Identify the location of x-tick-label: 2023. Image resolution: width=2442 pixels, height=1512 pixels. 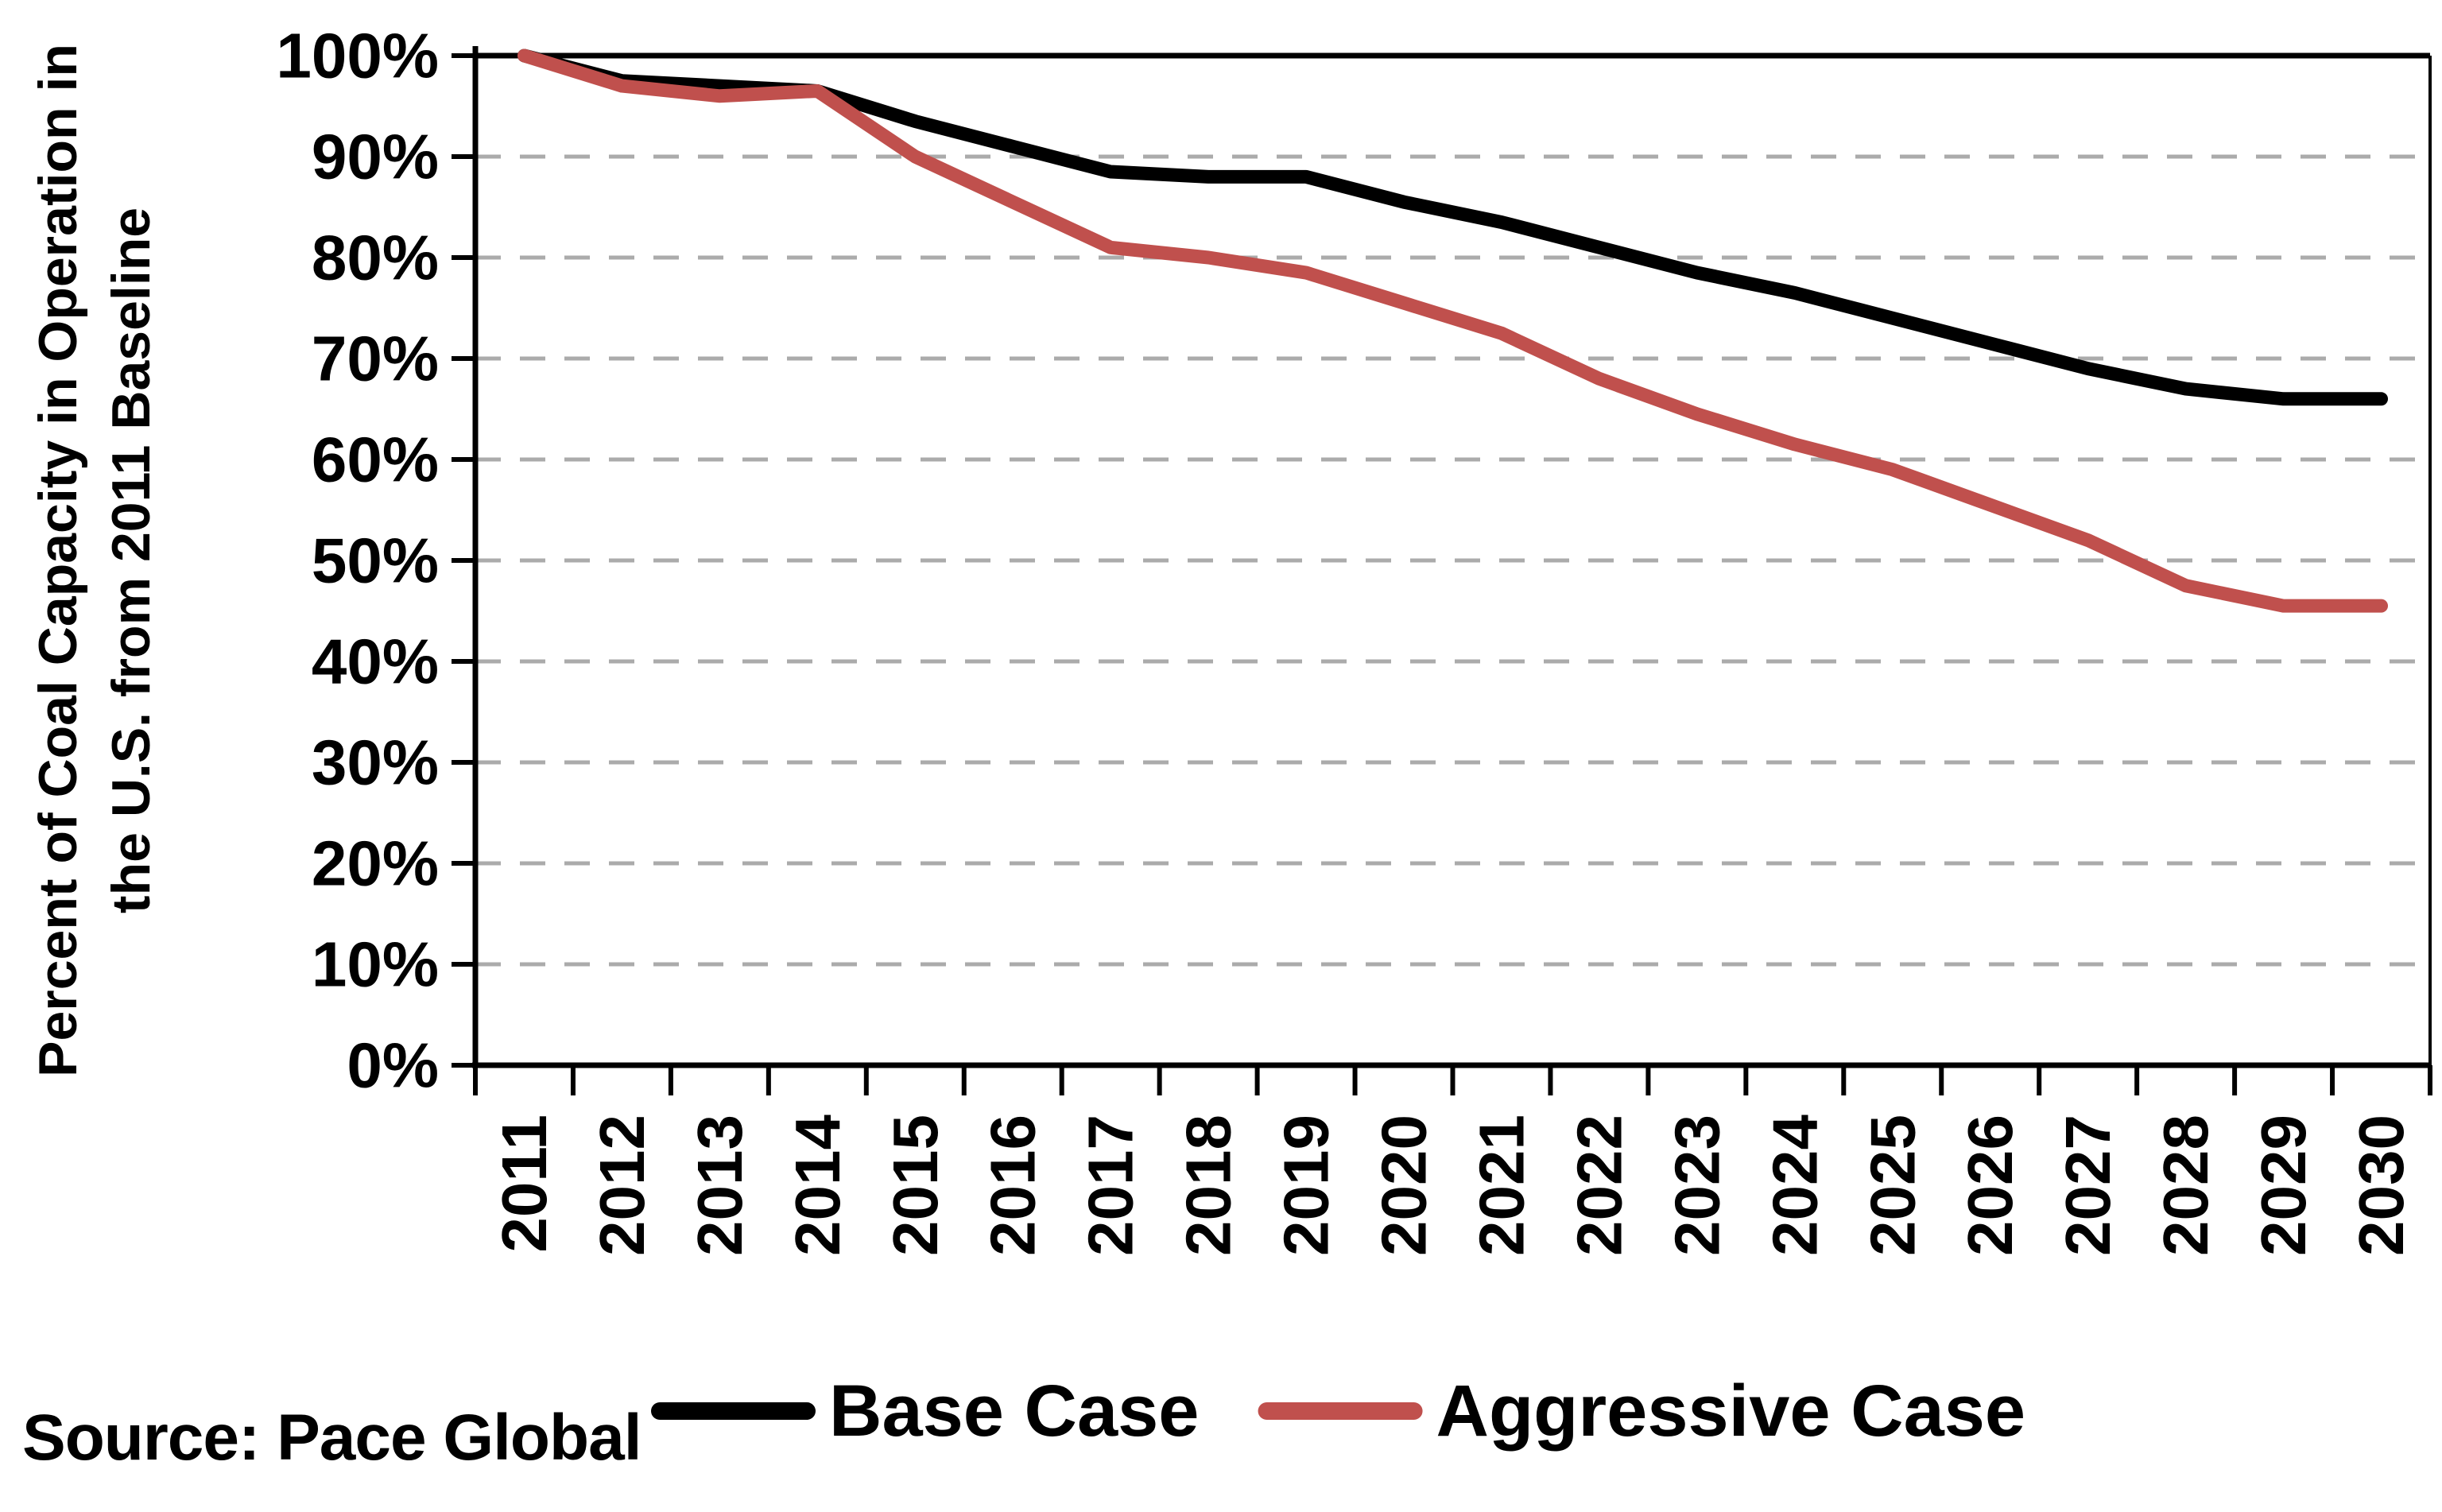
(1696, 1185).